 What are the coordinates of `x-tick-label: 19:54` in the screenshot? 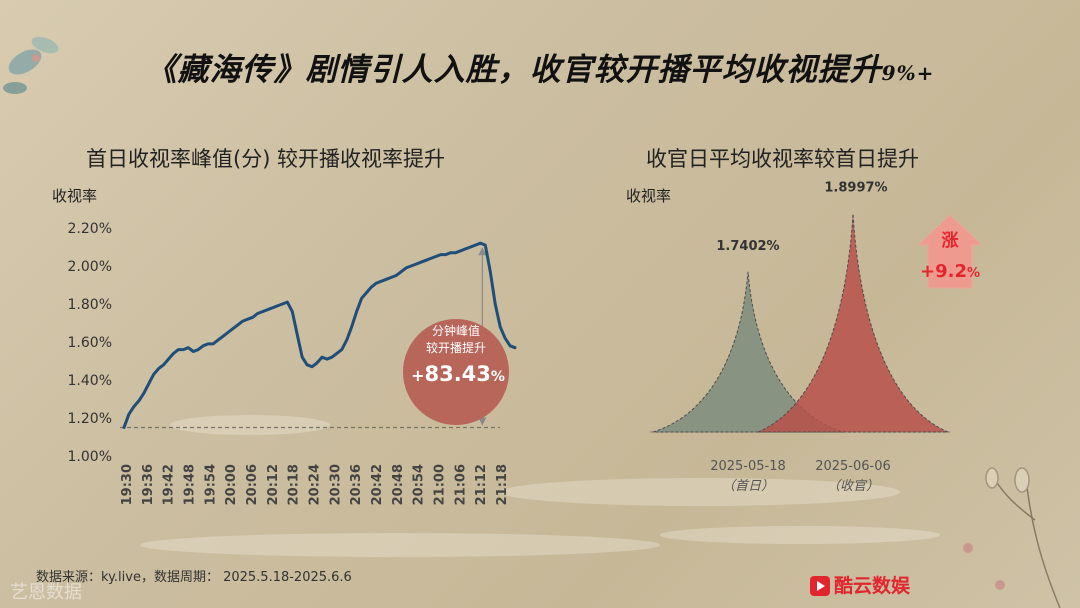 It's located at (210, 484).